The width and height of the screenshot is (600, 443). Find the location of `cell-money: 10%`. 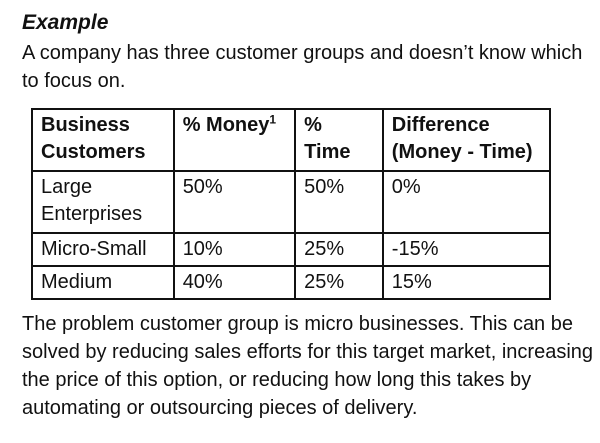

cell-money: 10% is located at coordinates (234, 249).